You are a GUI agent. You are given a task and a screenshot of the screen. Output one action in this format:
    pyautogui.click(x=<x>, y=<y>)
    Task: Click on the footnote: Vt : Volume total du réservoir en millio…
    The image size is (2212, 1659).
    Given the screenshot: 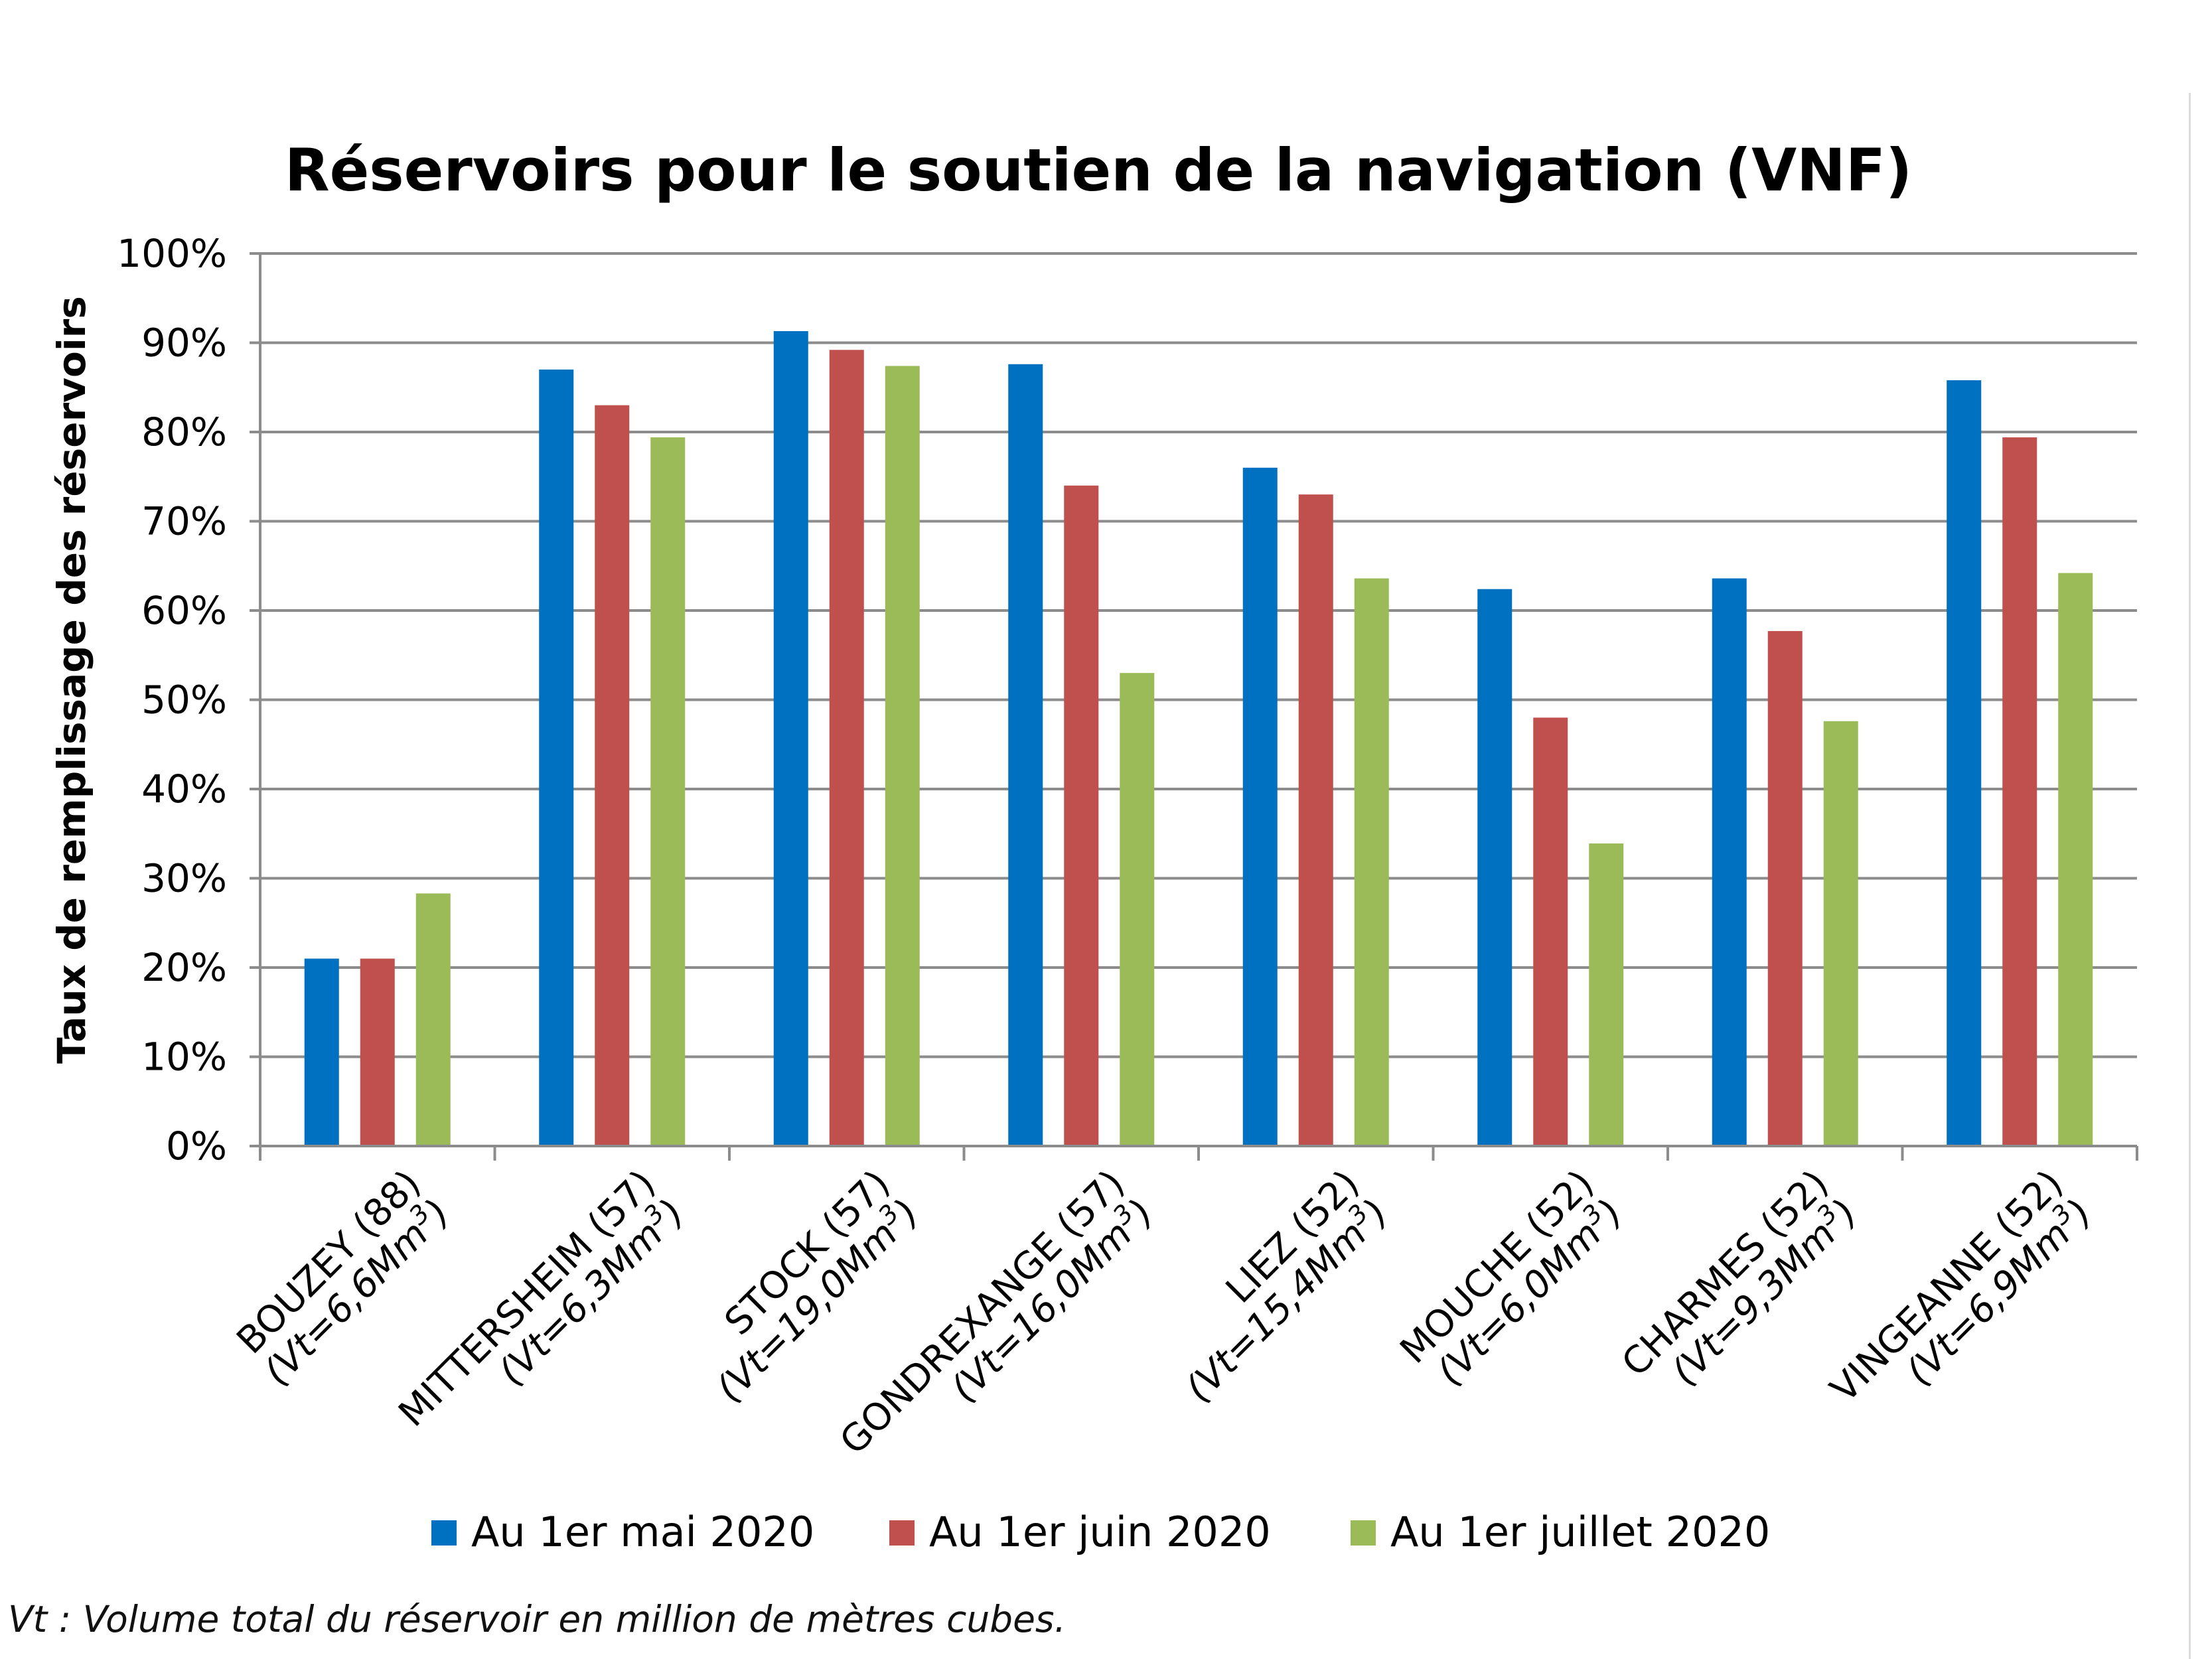 What is the action you would take?
    pyautogui.click(x=538, y=1619)
    